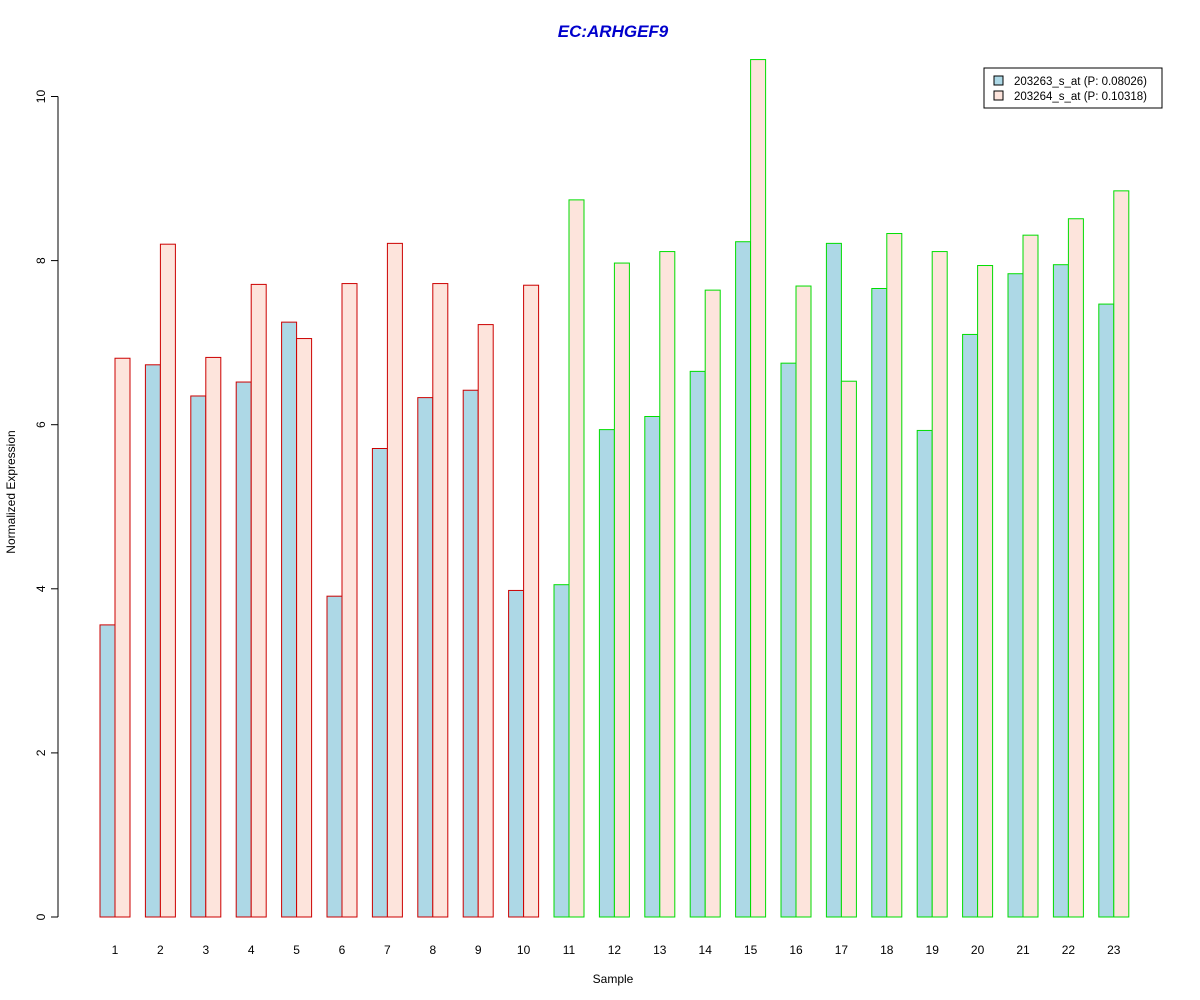 The image size is (1200, 1000). I want to click on x-tick-label: 9, so click(478, 950).